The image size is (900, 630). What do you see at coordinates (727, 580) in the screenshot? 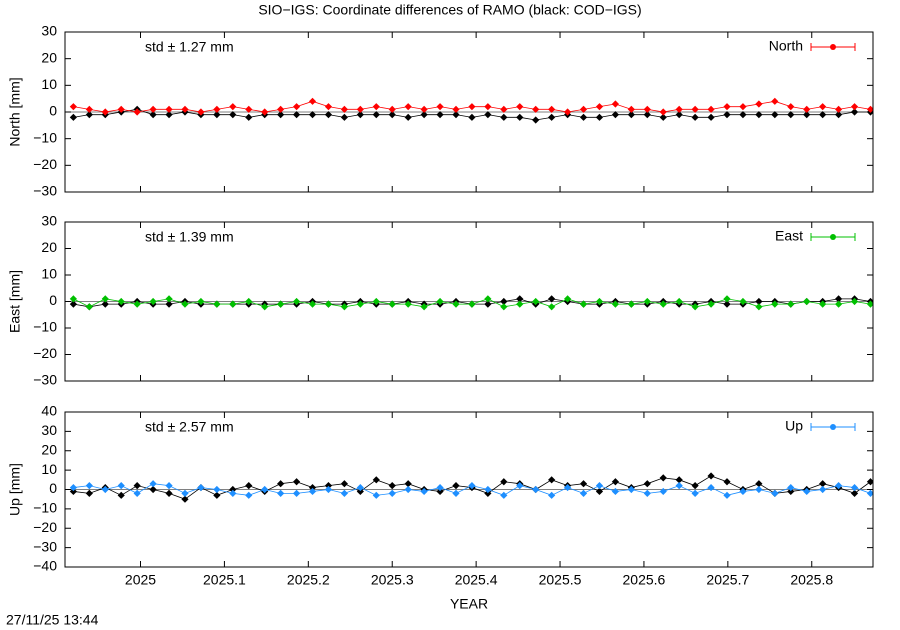
I see `x-tick-label: 2025.7` at bounding box center [727, 580].